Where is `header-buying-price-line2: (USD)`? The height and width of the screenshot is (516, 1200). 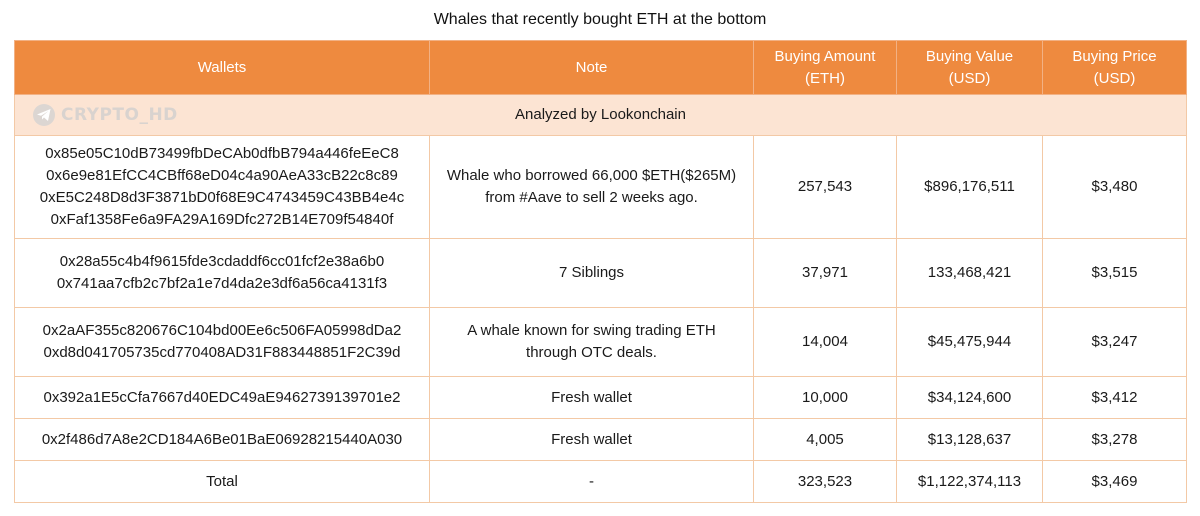 header-buying-price-line2: (USD) is located at coordinates (1114, 78).